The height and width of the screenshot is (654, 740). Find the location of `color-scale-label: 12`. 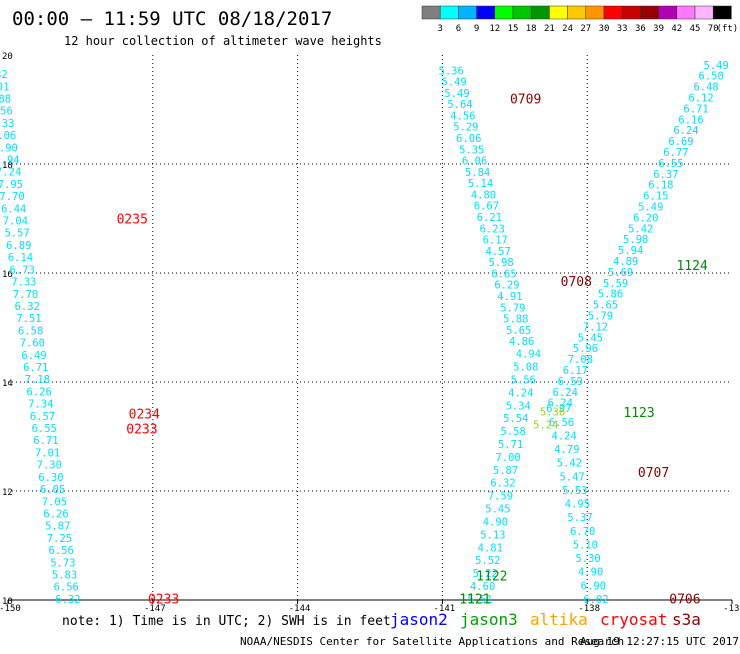

color-scale-label: 12 is located at coordinates (494, 29).